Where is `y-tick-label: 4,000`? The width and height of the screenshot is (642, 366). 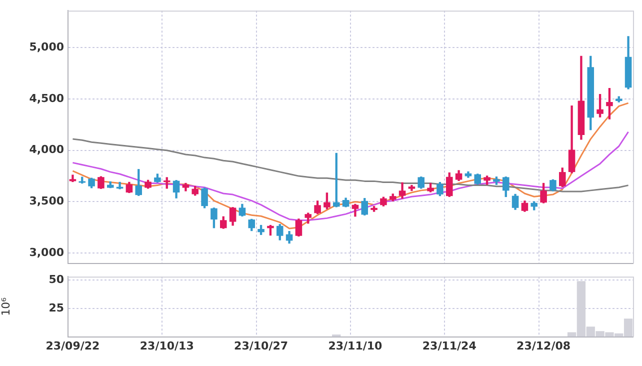 y-tick-label: 4,000 is located at coordinates (46, 149).